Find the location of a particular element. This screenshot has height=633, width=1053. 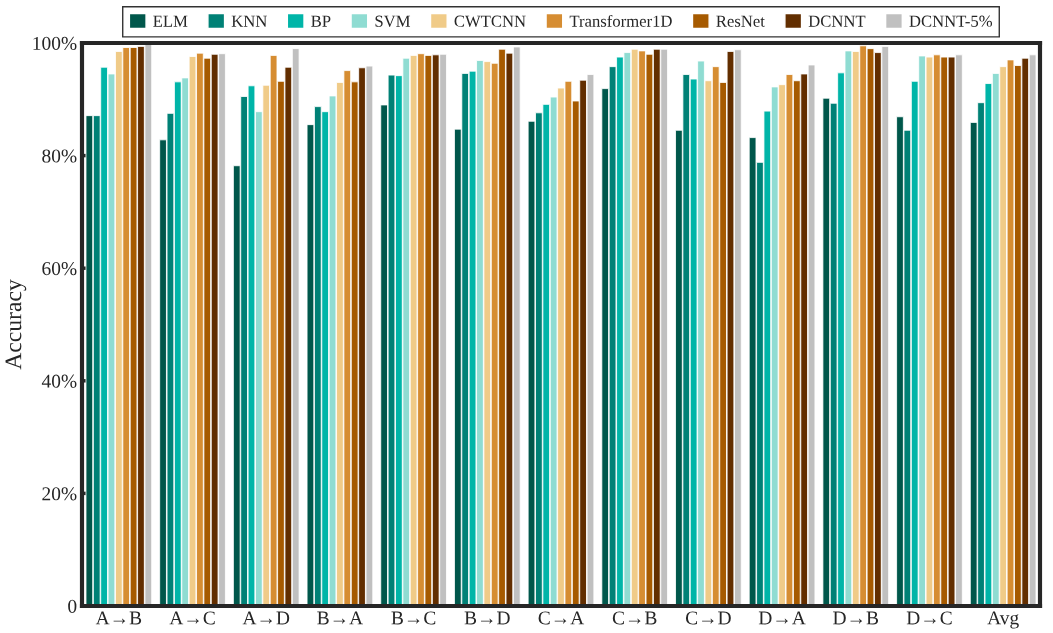

legend-label: CWTCNN is located at coordinates (490, 21).